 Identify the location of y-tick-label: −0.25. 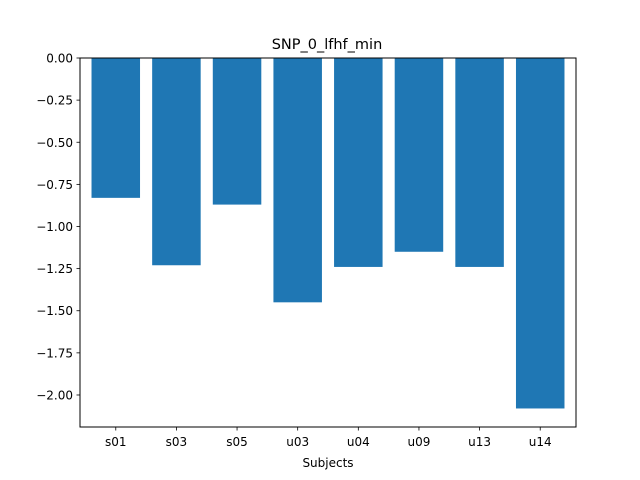
(54, 101).